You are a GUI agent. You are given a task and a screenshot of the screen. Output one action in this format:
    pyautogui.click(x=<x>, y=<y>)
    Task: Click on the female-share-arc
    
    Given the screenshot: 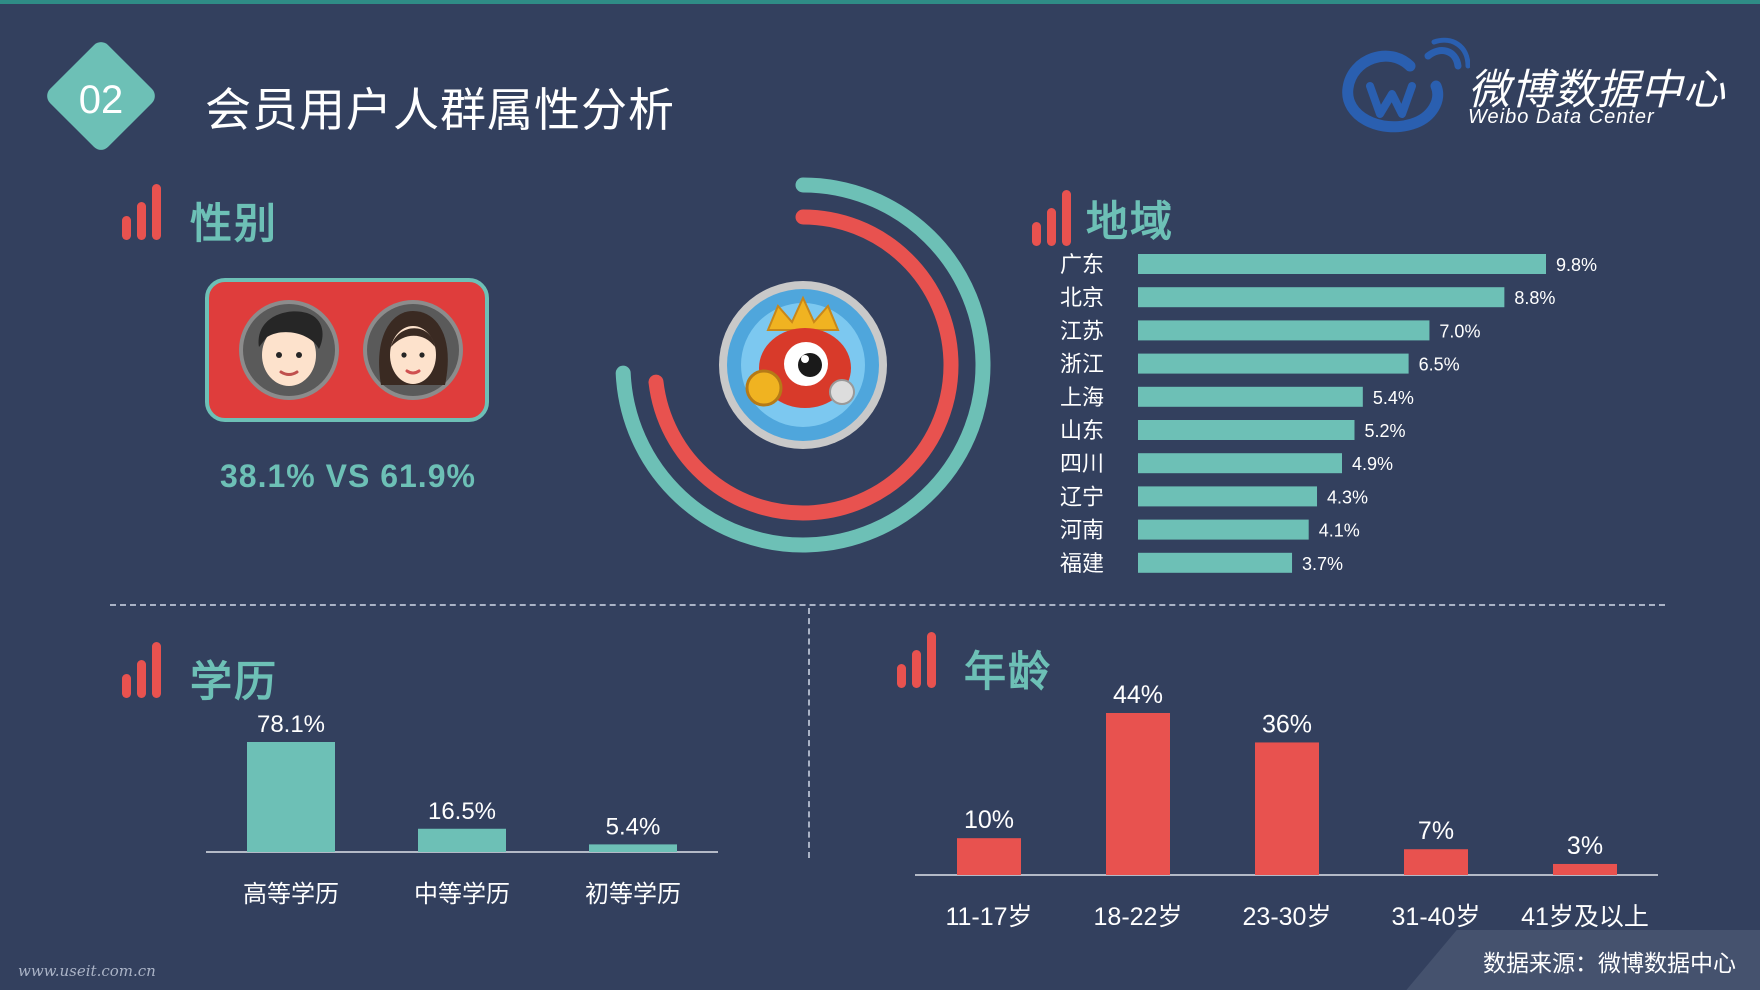 What is the action you would take?
    pyautogui.click(x=803, y=365)
    